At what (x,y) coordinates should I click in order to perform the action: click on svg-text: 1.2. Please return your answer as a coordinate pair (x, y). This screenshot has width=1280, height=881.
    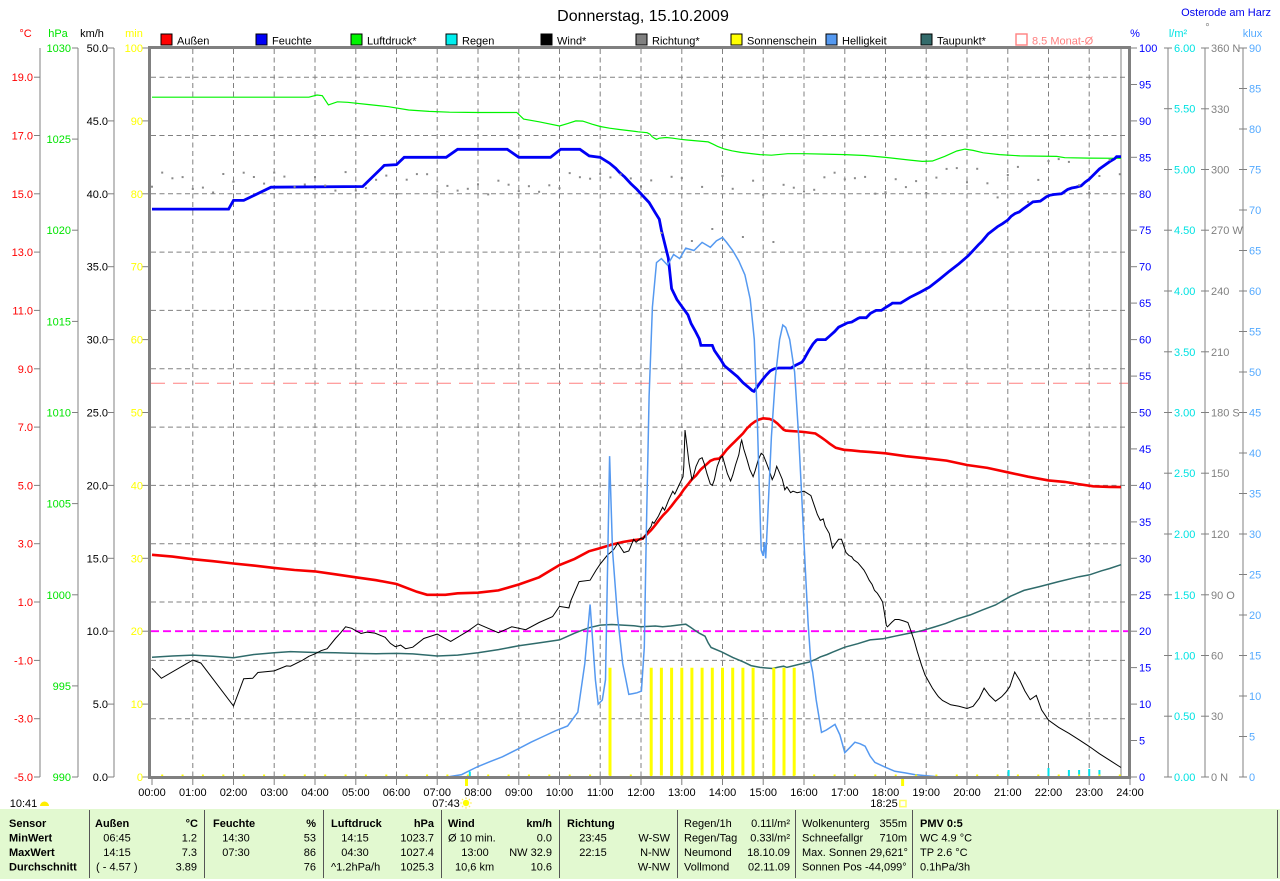
    Looking at the image, I should click on (189, 839).